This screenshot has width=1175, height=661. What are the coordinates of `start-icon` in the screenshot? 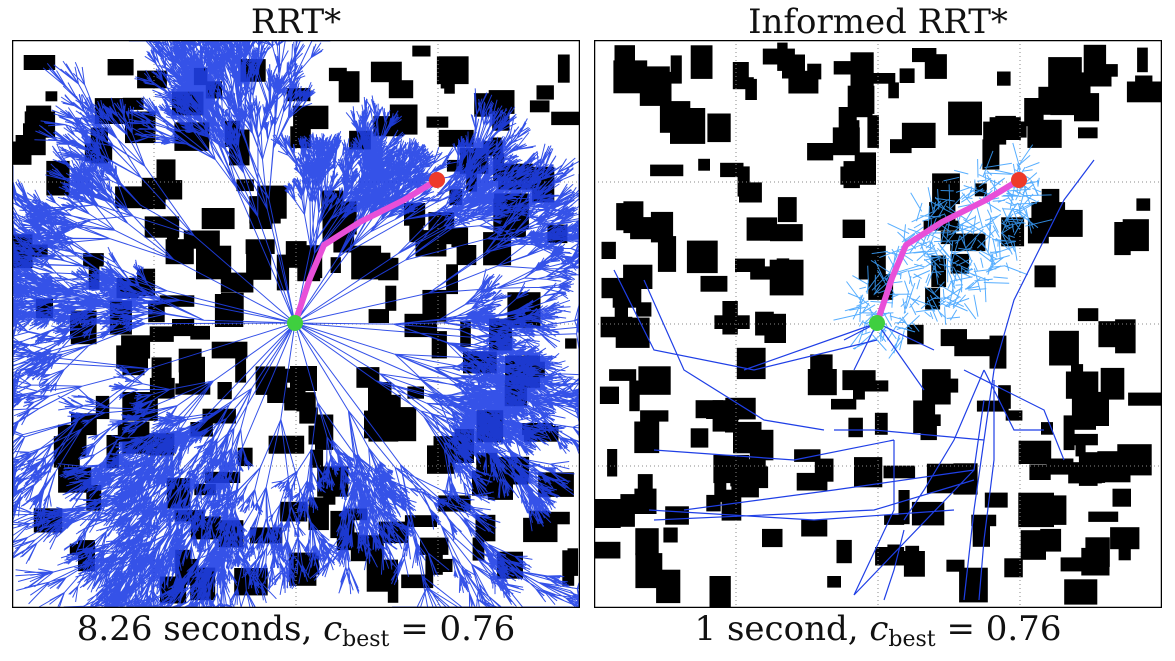 It's located at (877, 323).